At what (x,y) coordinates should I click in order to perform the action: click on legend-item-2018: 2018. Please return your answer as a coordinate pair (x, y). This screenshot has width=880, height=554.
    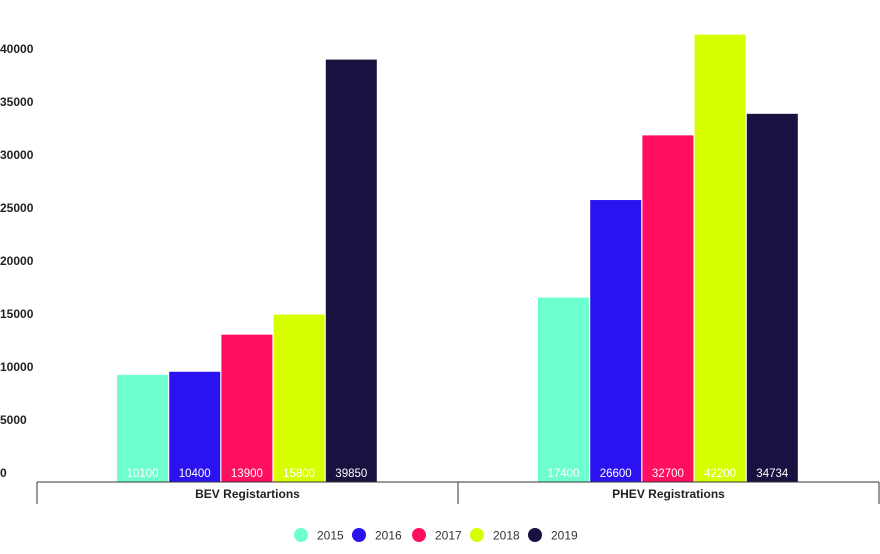
    Looking at the image, I should click on (495, 535).